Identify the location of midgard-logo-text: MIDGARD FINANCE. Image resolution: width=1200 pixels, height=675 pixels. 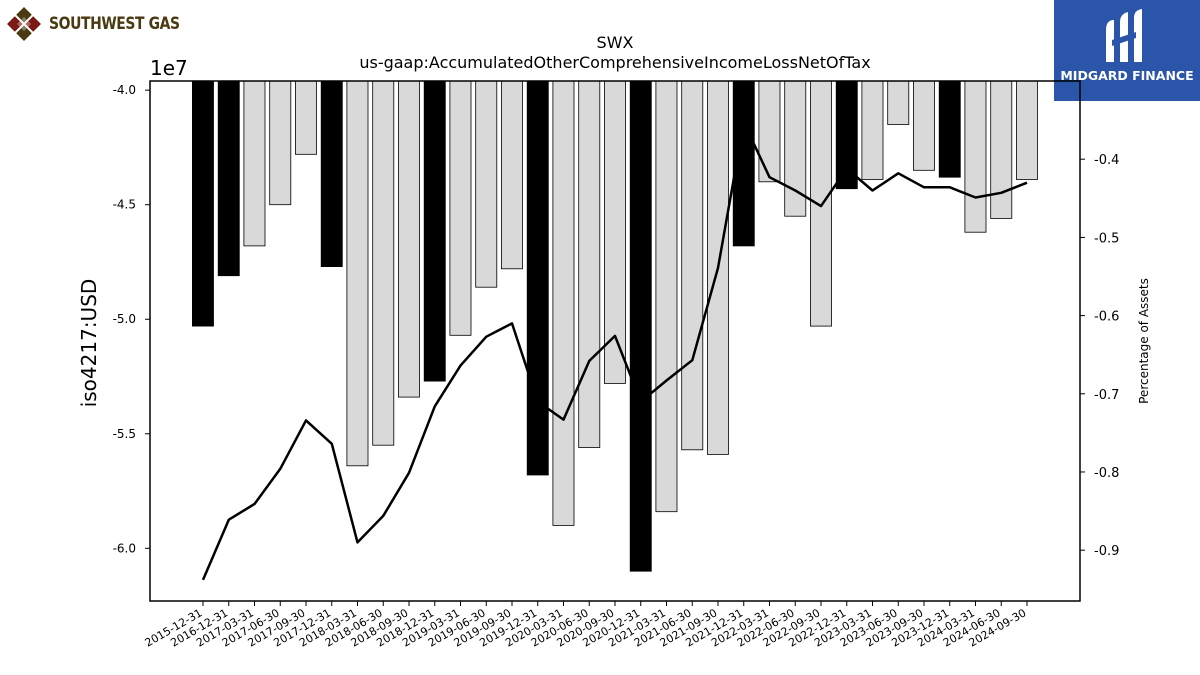
(1127, 75).